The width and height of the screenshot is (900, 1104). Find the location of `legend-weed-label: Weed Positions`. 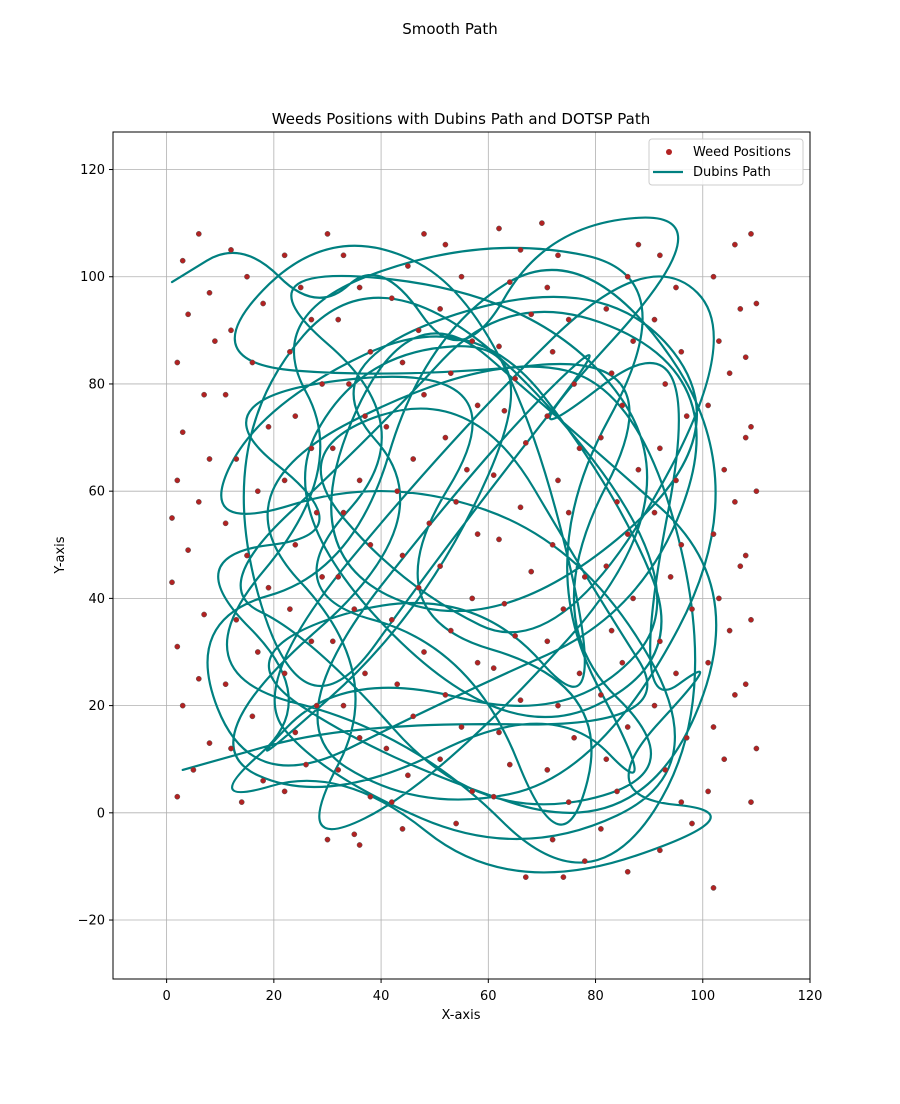

legend-weed-label: Weed Positions is located at coordinates (742, 152).